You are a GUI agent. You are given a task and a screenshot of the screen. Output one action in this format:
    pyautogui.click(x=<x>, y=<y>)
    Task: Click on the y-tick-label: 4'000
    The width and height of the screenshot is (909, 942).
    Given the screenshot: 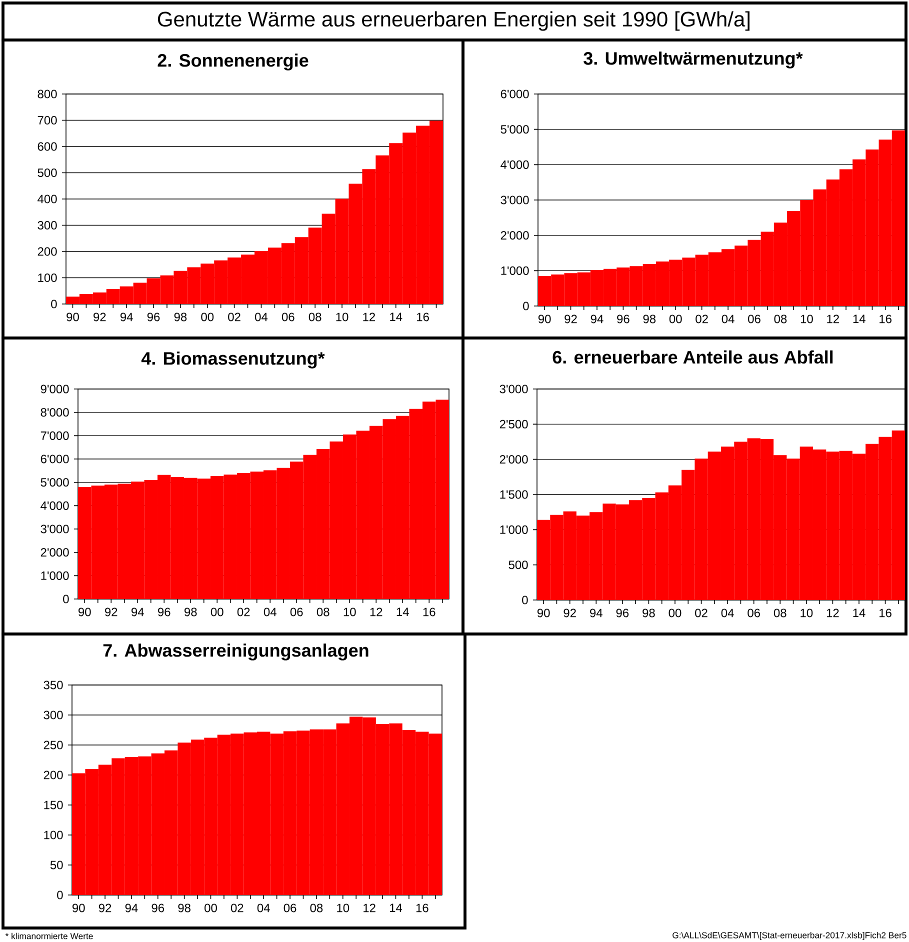 What is the action you would take?
    pyautogui.click(x=514, y=164)
    